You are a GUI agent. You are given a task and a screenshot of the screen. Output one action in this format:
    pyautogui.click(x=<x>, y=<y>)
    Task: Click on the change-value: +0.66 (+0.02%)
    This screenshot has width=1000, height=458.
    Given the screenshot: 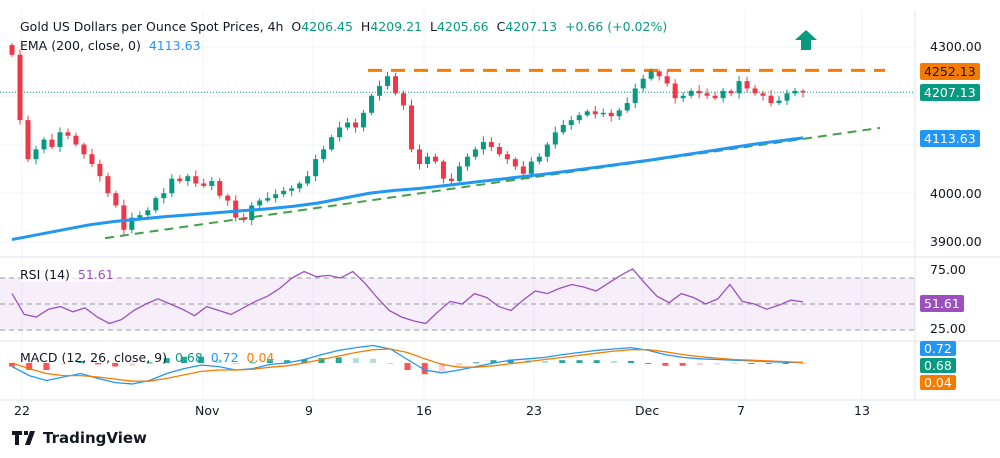 What is the action you would take?
    pyautogui.click(x=616, y=26)
    